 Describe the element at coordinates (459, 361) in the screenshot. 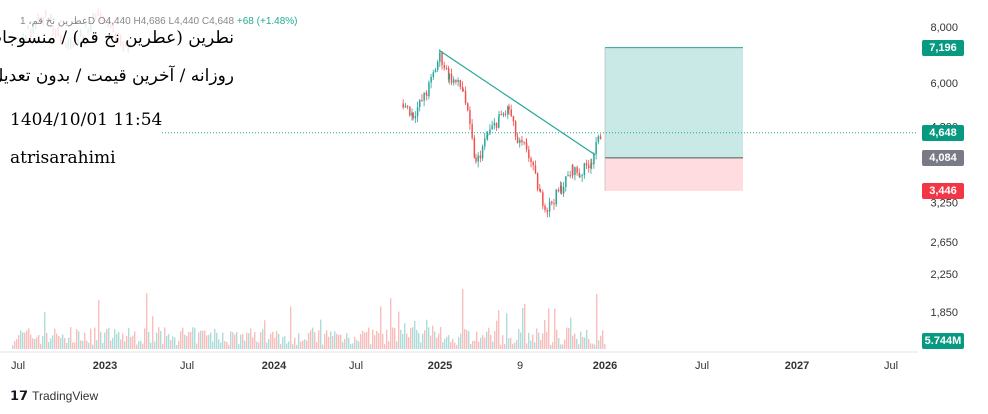

I see `time-axis: Jul 2023 Jul 2024 Jul 2025 9 2026 Jul 2027 Jul` at that location.